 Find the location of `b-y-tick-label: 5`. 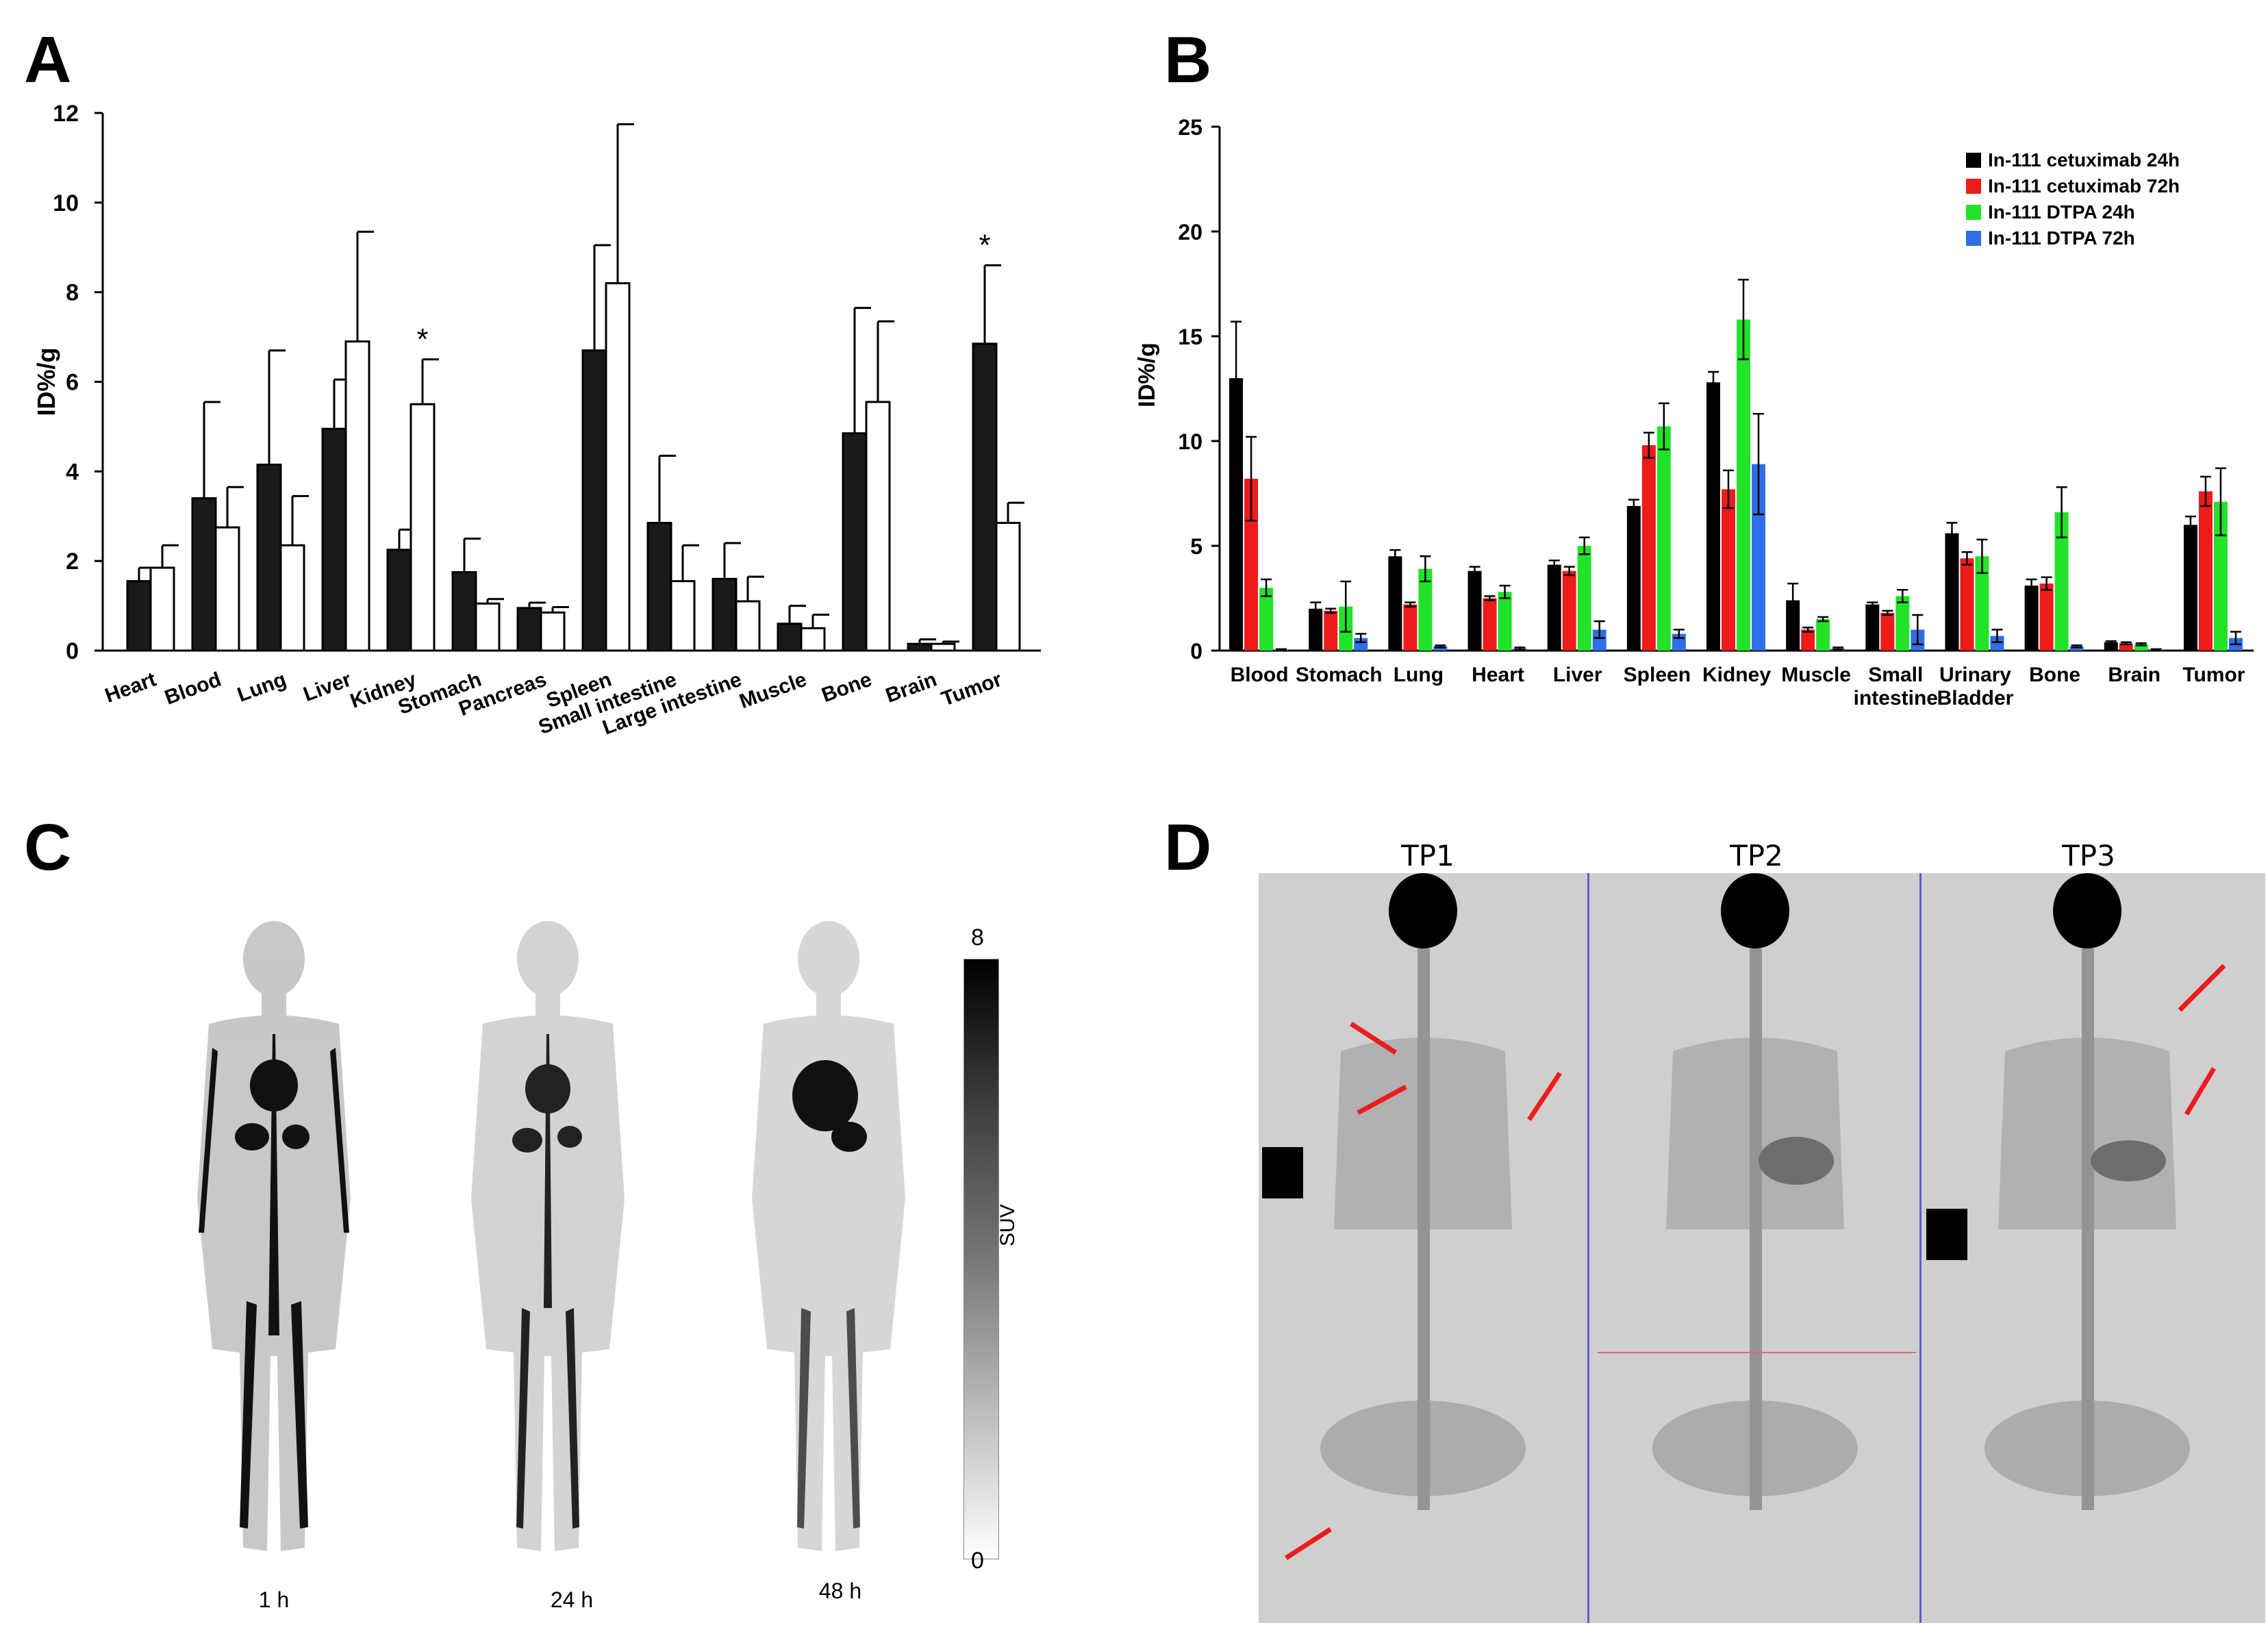

b-y-tick-label: 5 is located at coordinates (1196, 546).